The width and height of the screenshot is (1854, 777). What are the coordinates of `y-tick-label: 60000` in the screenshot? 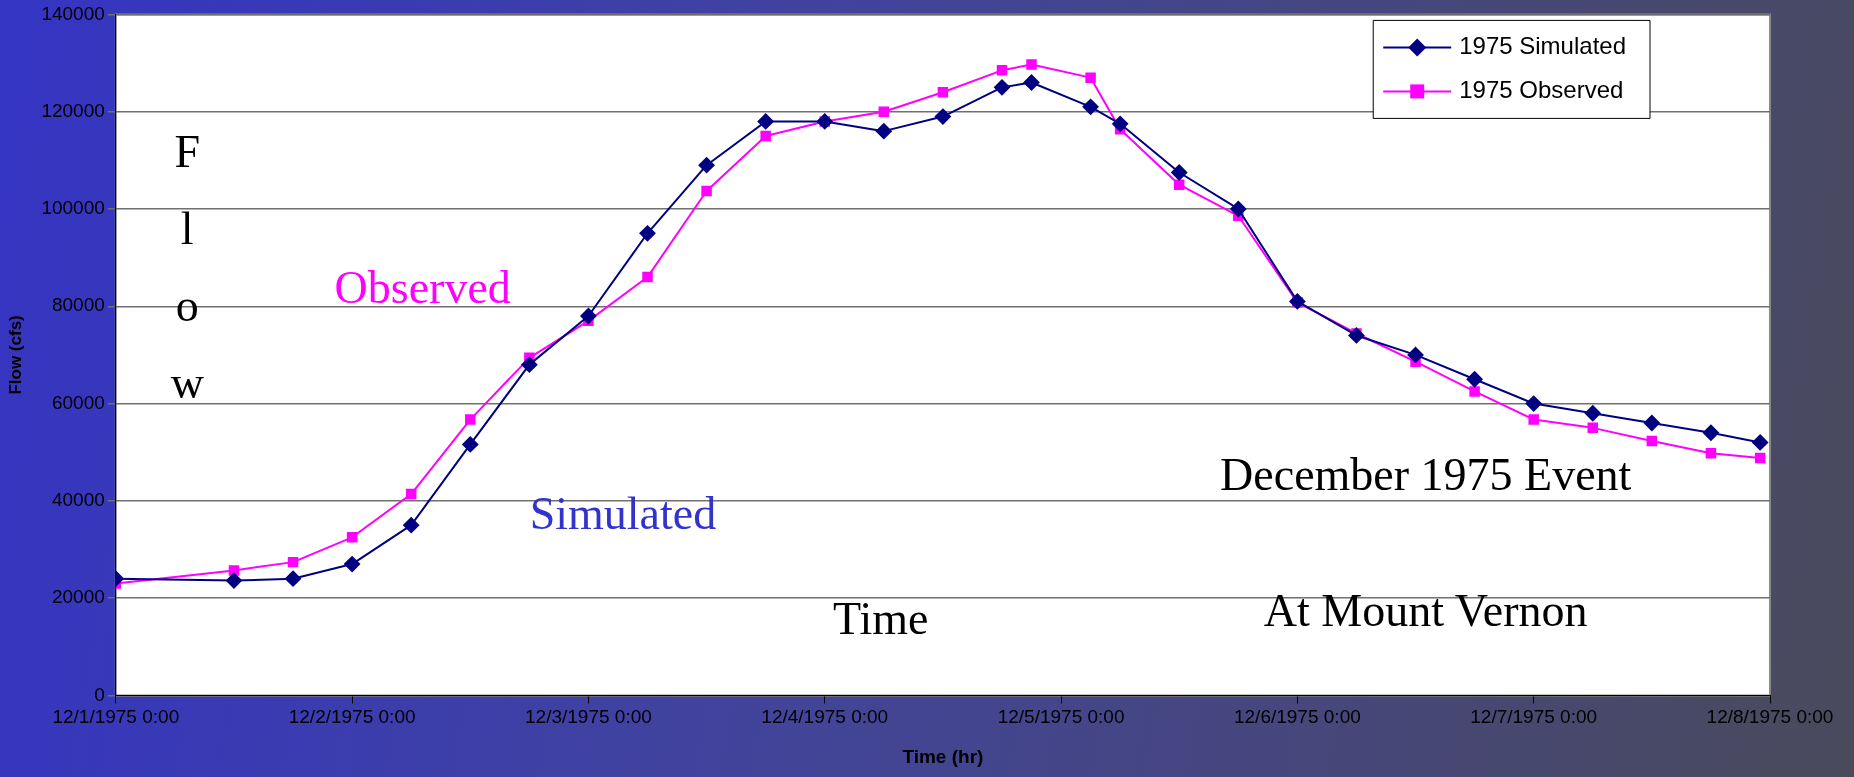 It's located at (78, 402).